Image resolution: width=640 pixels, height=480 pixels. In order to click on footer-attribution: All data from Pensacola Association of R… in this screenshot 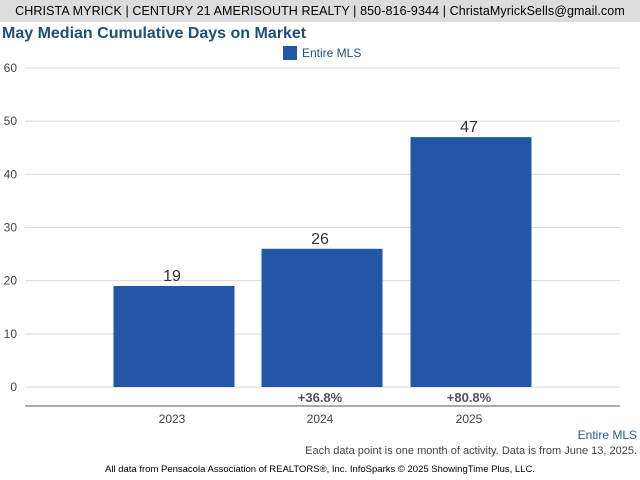, I will do `click(320, 469)`.